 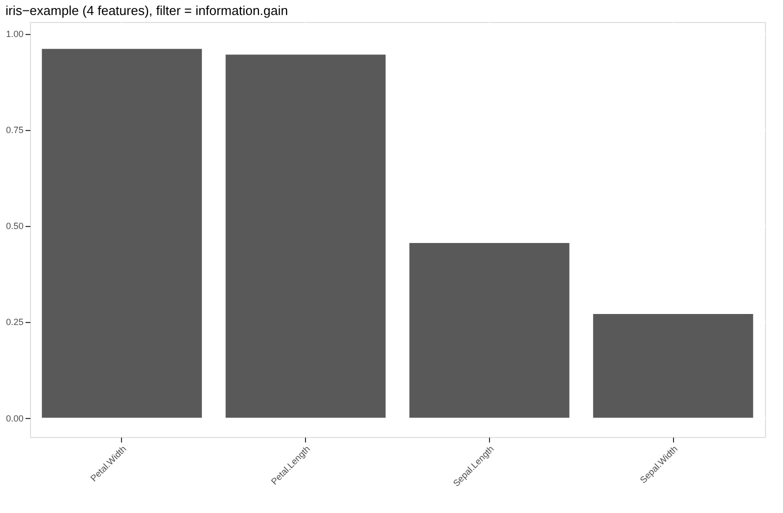 I want to click on y-tick-label: 0.50, so click(x=15, y=226).